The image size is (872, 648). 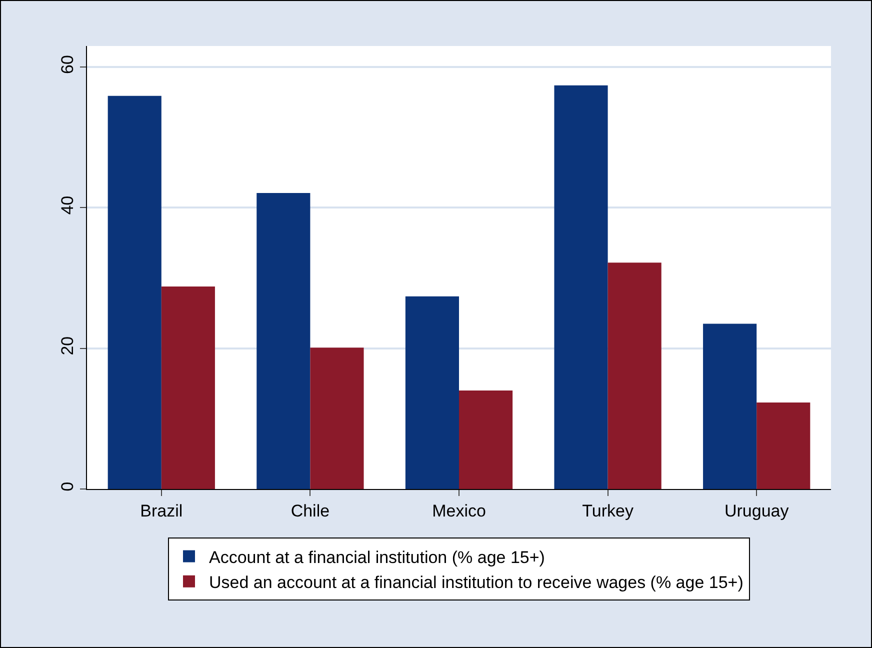 What do you see at coordinates (377, 557) in the screenshot?
I see `legend-label: Account at a financial institution (% age 15+)` at bounding box center [377, 557].